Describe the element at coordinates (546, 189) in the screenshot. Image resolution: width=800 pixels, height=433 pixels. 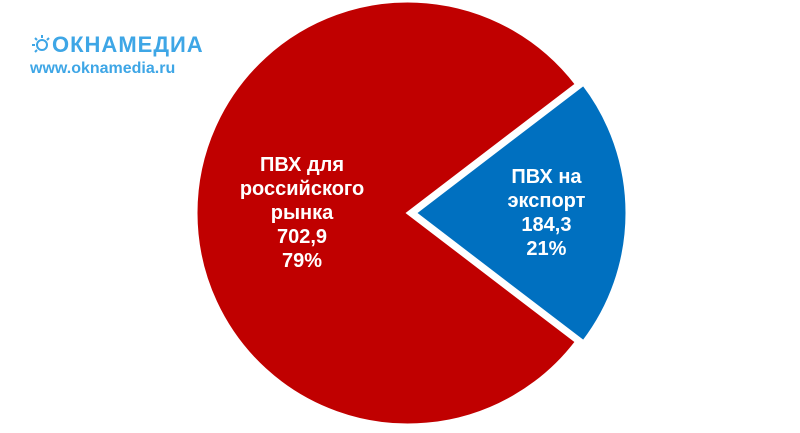
I see `category-label: ПВХ на экспорт` at that location.